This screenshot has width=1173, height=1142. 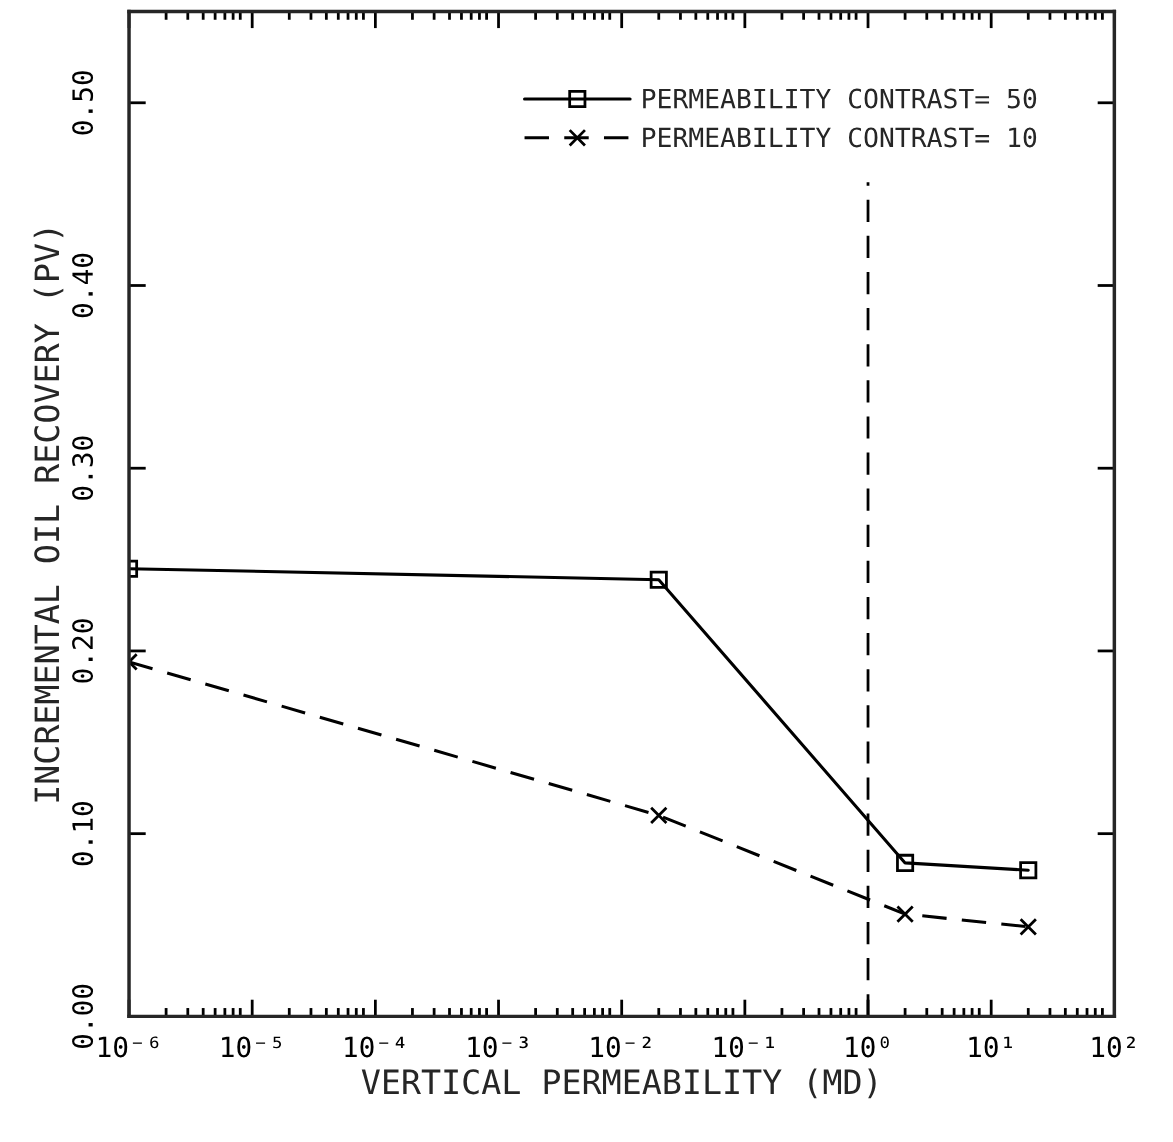 I want to click on x-tick-label: 10², so click(x=1113, y=1047).